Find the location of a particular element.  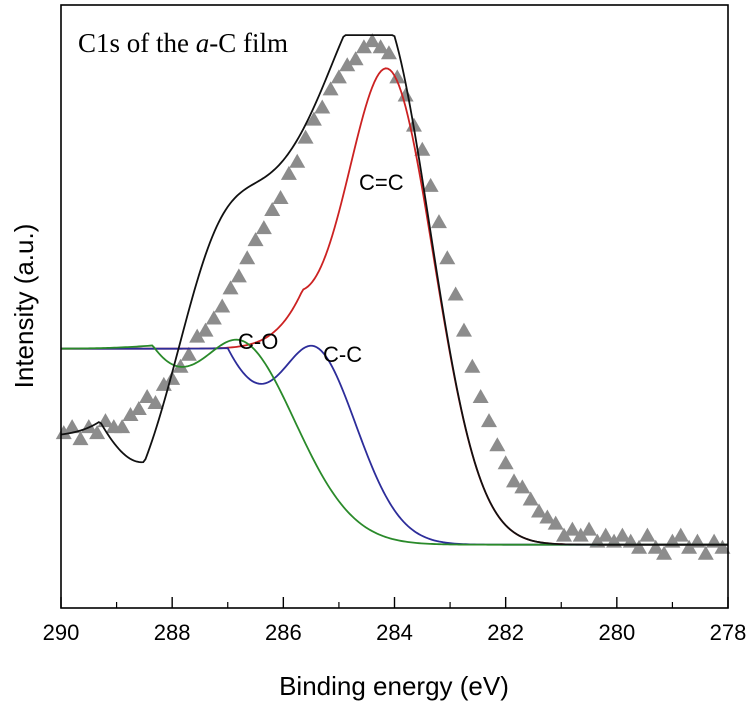

label-c-o: C-O is located at coordinates (258, 341).